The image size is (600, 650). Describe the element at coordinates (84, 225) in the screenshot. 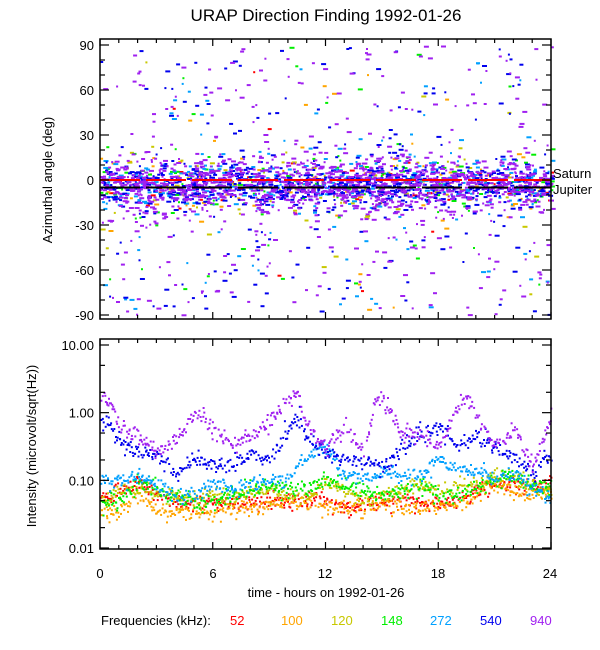

I see `azimuth-y-tick-label: -30` at that location.